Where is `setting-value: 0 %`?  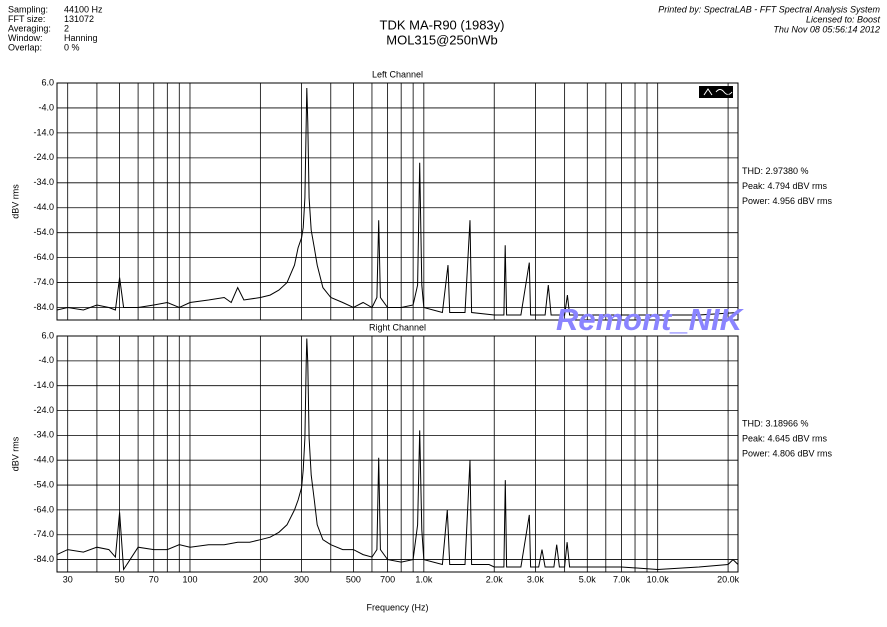 setting-value: 0 % is located at coordinates (72, 47).